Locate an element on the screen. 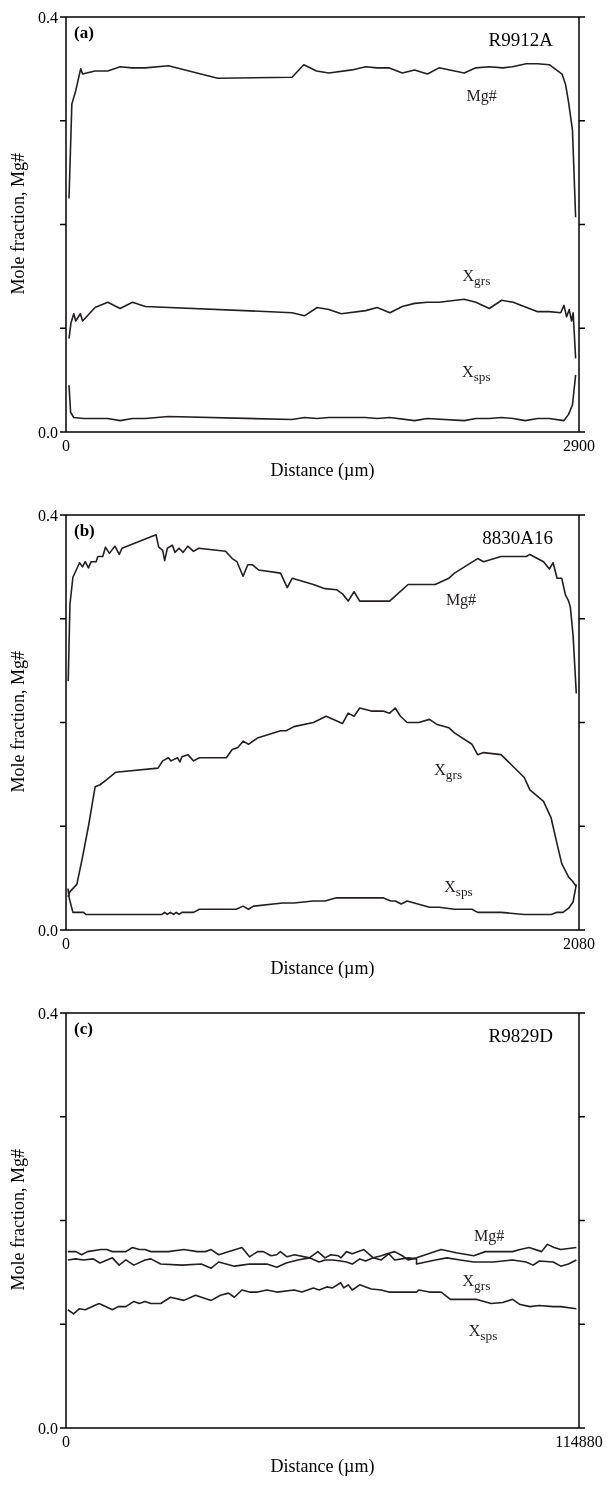  text: R9829D is located at coordinates (520, 1035).